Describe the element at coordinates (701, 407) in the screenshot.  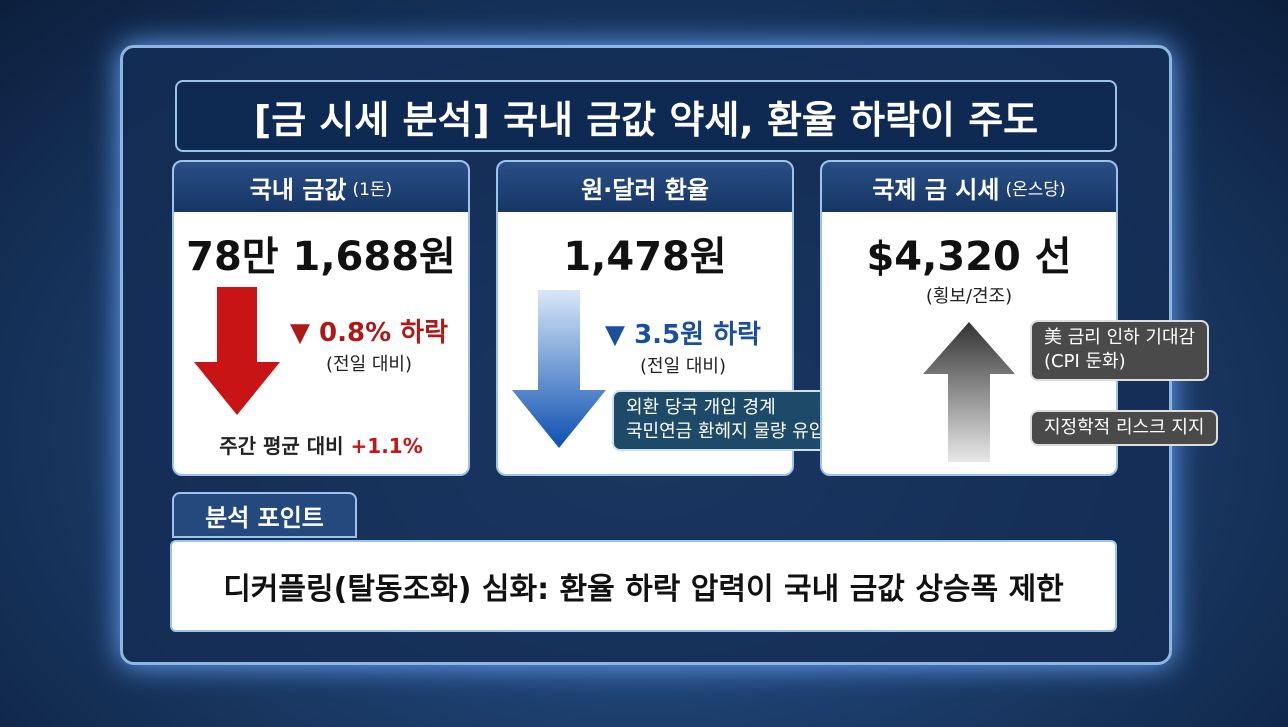
I see `callout-line: 외환 당국 개입 경계` at that location.